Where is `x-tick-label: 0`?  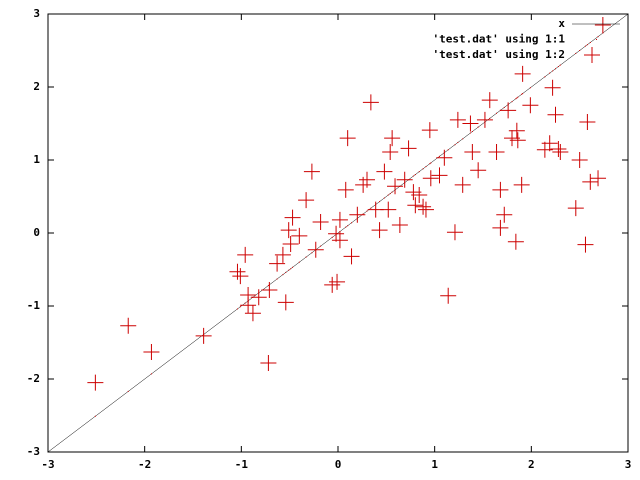 x-tick-label: 0 is located at coordinates (338, 464).